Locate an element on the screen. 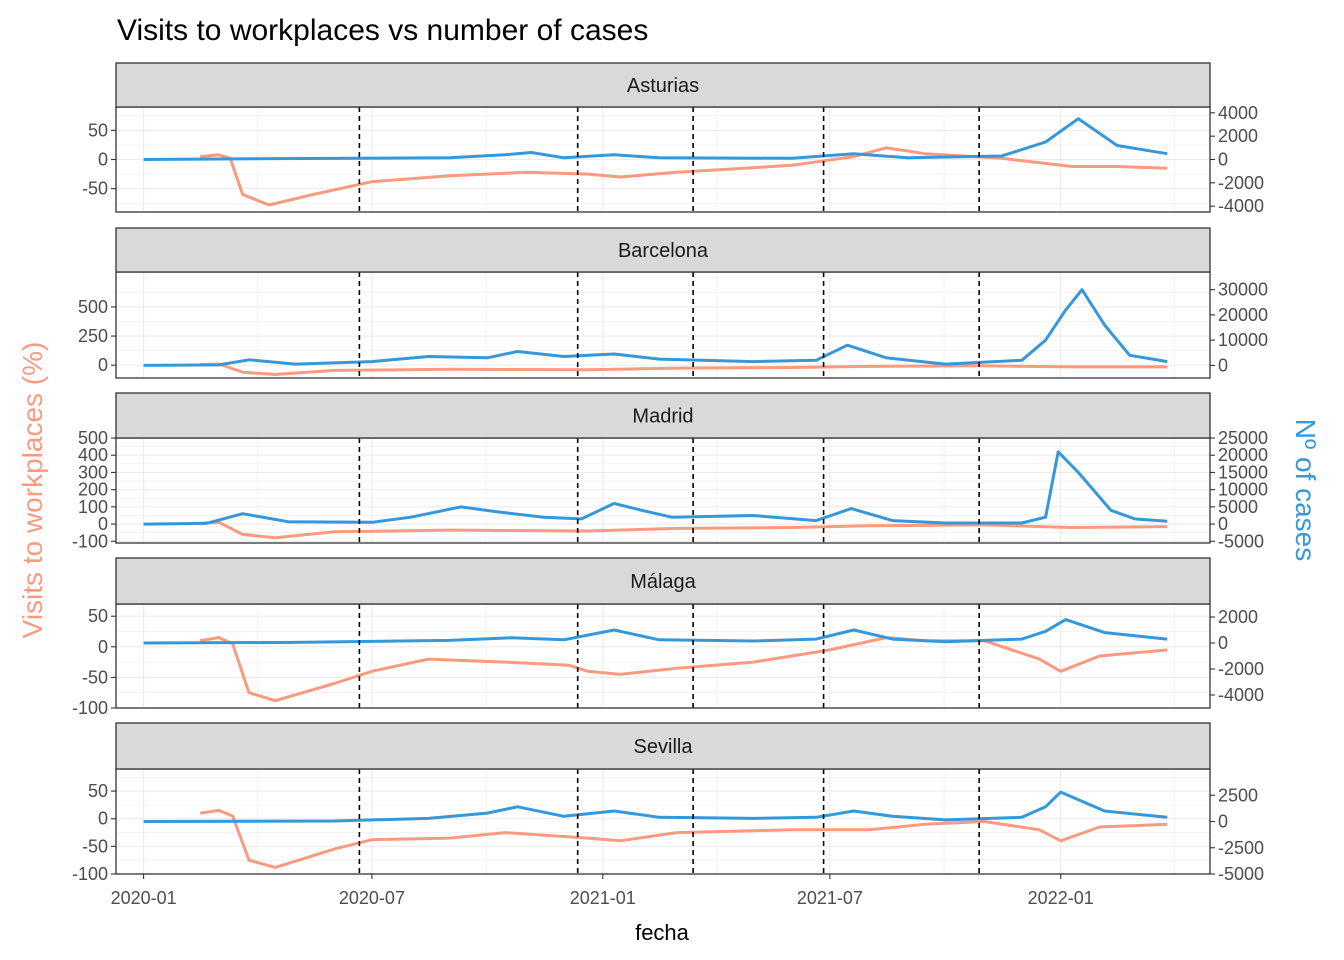 Image resolution: width=1344 pixels, height=960 pixels. panel-asturias: Asturias 50 0 -50 4000 2000 0 -2000 -4000 is located at coordinates (673, 139).